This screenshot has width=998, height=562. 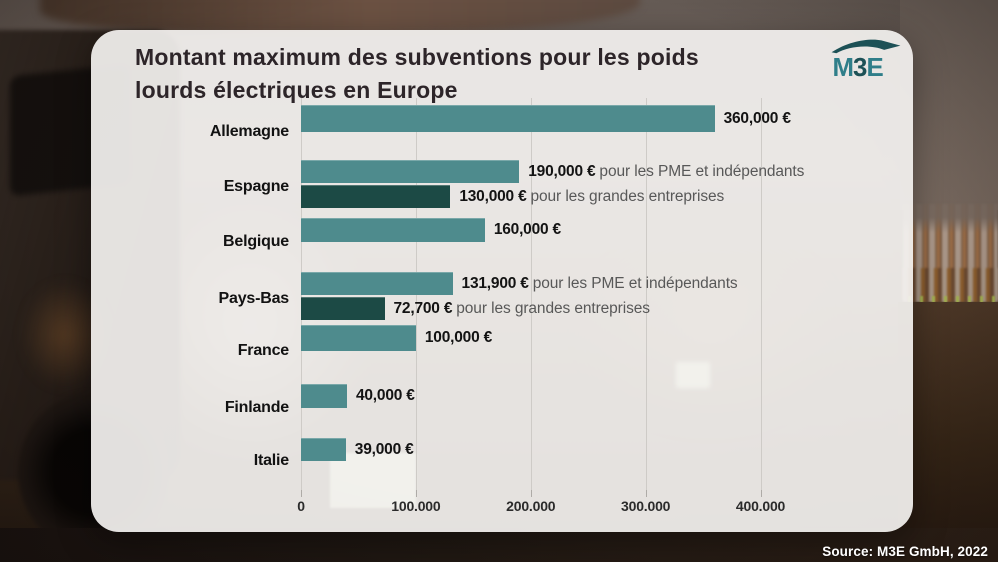 I want to click on value-label: 131,900 € pour les PME et indépendants, so click(x=600, y=284).